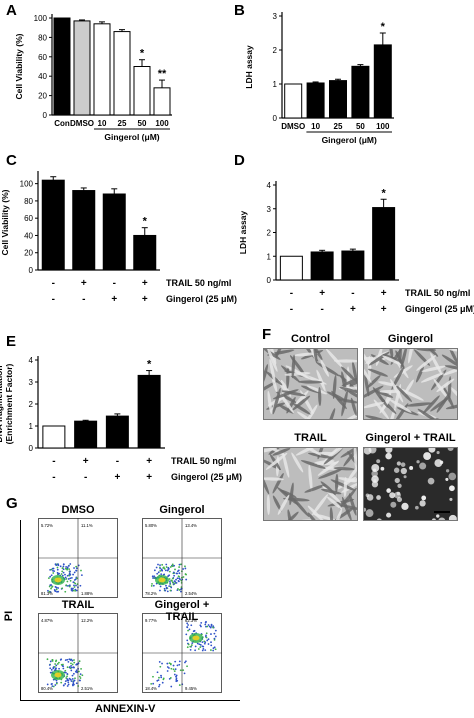 This screenshot has width=474, height=718. Describe the element at coordinates (11, 10) in the screenshot. I see `panel-label-a: A` at that location.